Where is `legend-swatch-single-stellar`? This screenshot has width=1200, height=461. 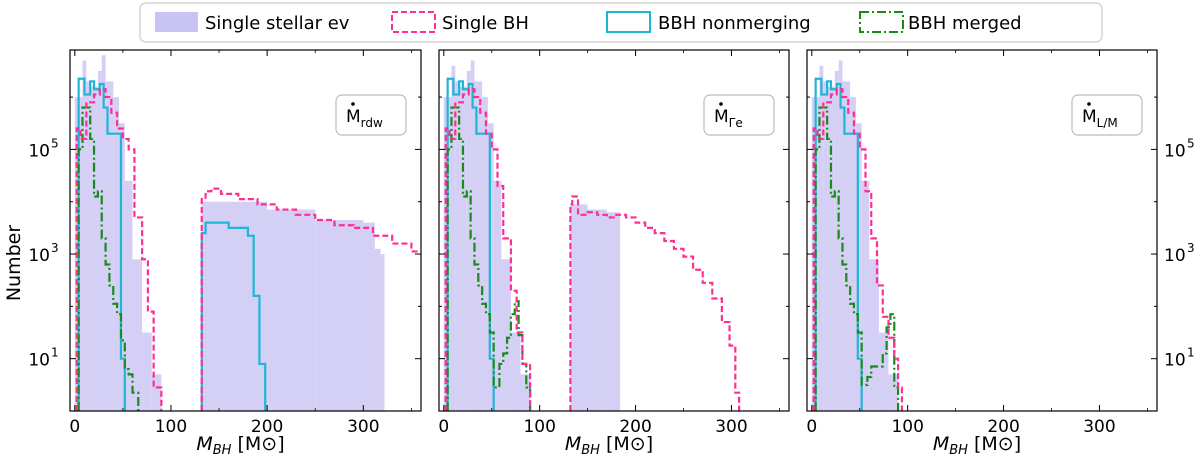
legend-swatch-single-stellar is located at coordinates (176, 22).